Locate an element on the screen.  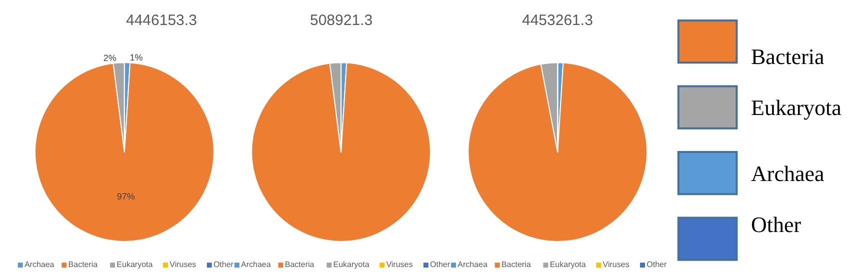
category-label: Archaea is located at coordinates (788, 173).